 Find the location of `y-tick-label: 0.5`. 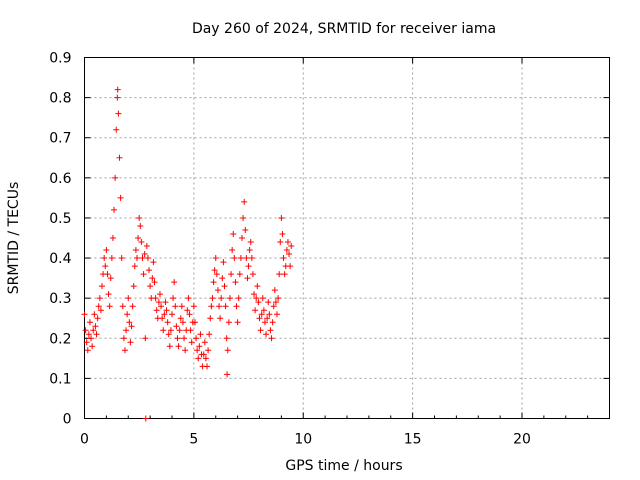

y-tick-label: 0.5 is located at coordinates (60, 219).